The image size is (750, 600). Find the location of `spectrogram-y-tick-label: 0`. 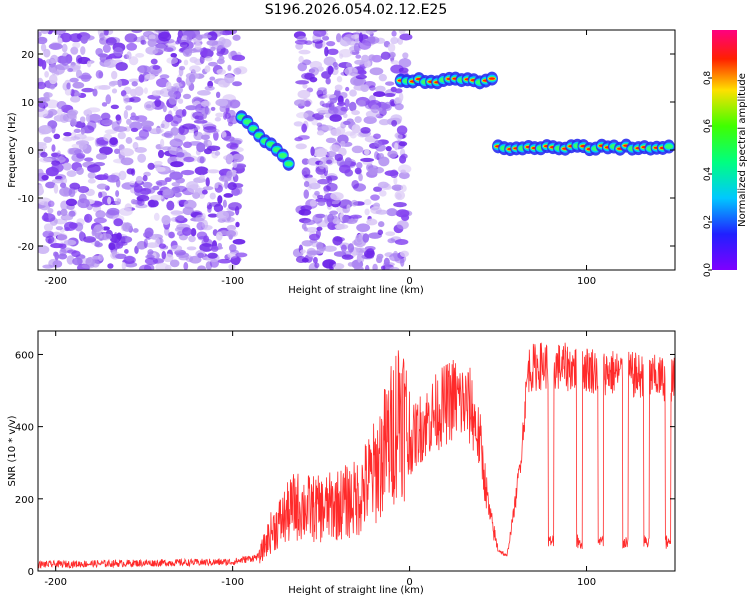

spectrogram-y-tick-label: 0 is located at coordinates (31, 151).